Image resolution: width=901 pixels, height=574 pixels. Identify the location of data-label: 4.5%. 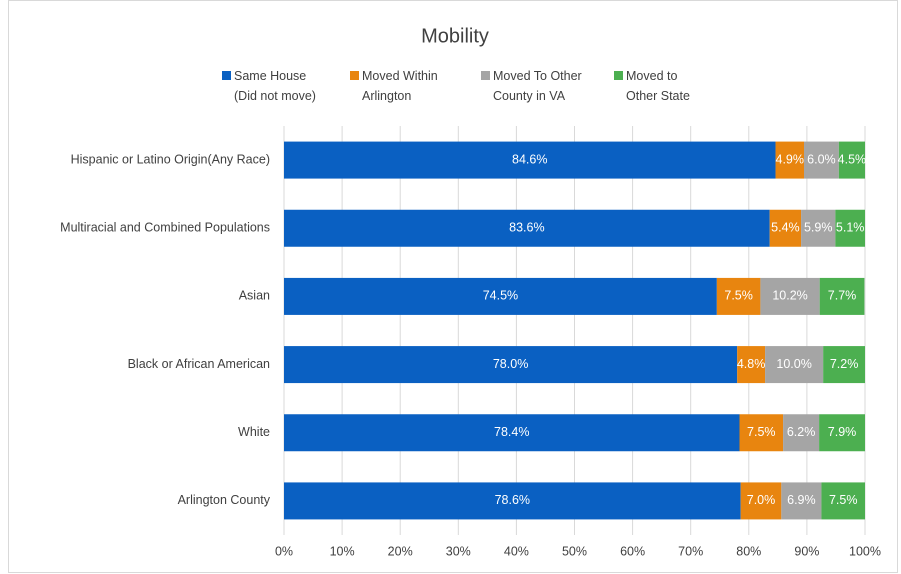
(852, 159).